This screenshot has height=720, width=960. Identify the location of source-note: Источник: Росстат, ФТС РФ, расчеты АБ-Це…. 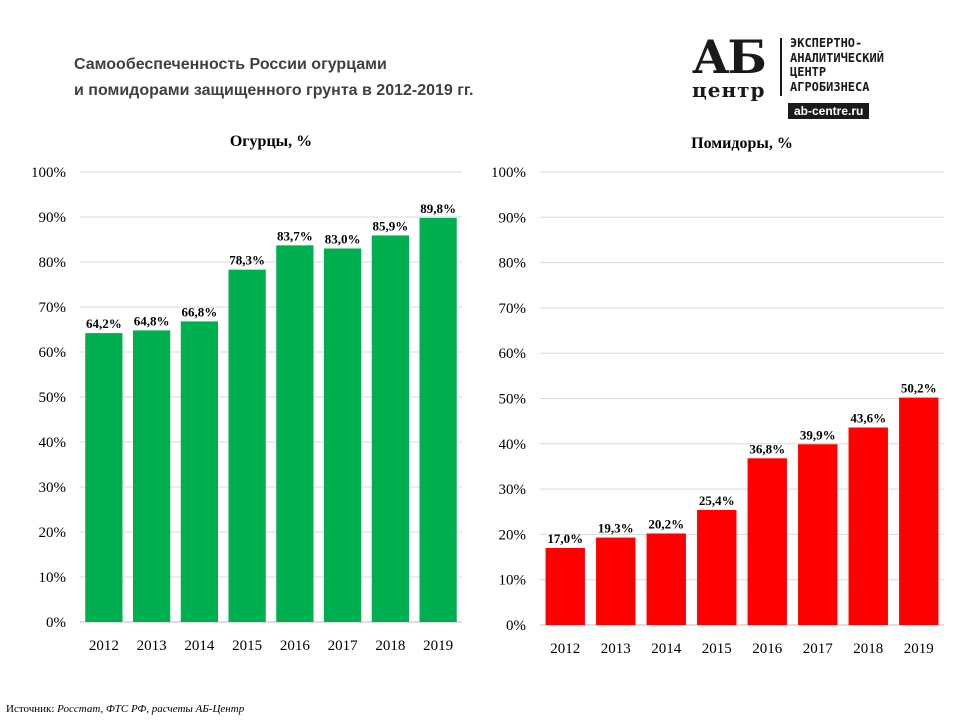
(125, 709).